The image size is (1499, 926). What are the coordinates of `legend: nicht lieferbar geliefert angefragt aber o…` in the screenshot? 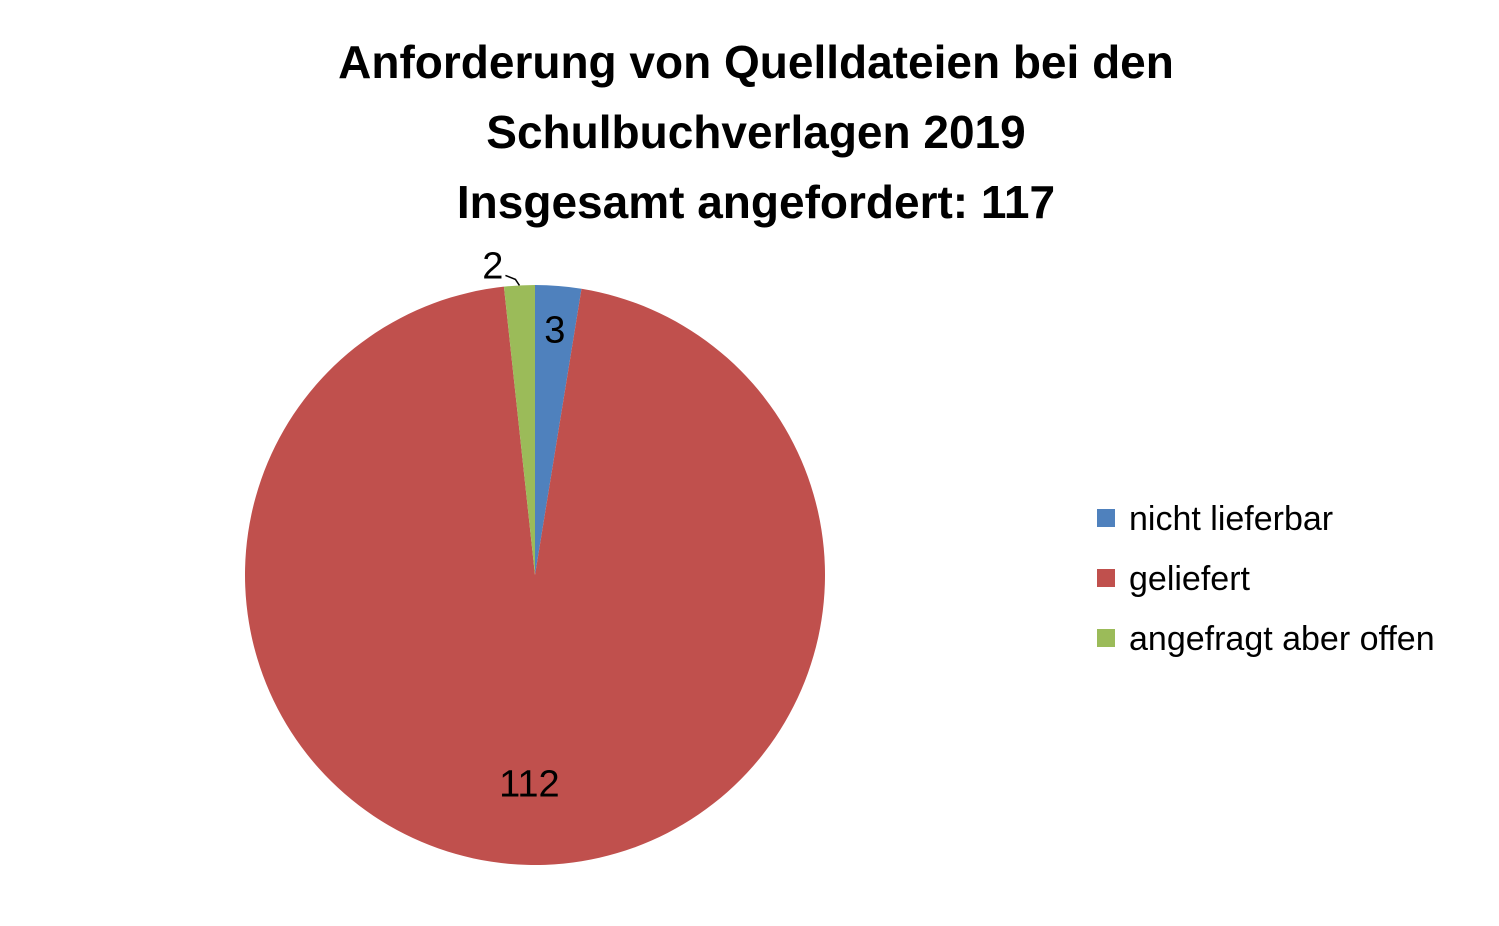 It's located at (1266, 579).